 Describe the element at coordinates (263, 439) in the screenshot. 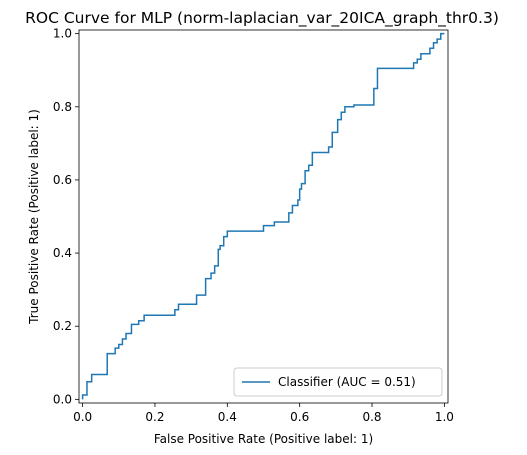

I see `x-axis-label: False Positive Rate (Positive label: 1)` at that location.